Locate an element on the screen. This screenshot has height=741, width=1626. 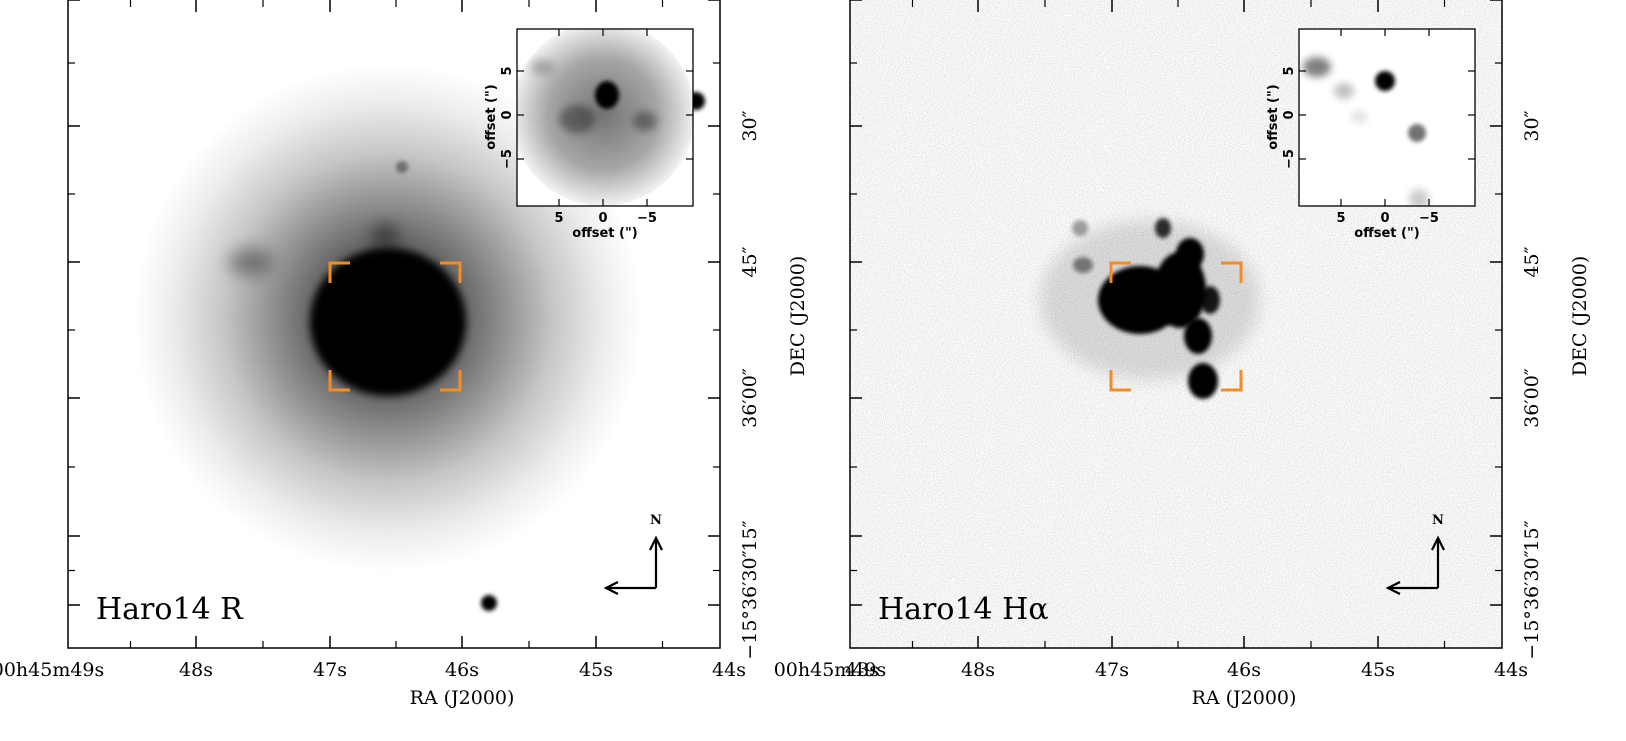
inset-background is located at coordinates (1387, 117).